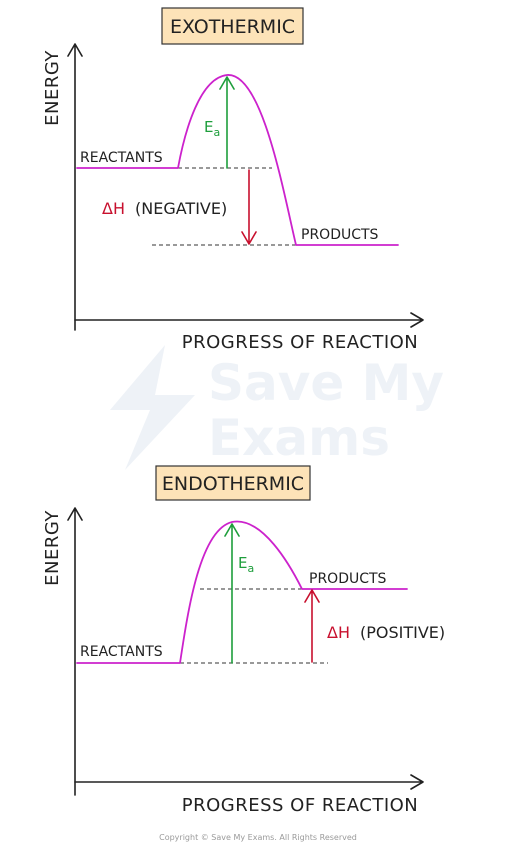  I want to click on exothermic-y-axis-label: ENERGY, so click(52, 88).